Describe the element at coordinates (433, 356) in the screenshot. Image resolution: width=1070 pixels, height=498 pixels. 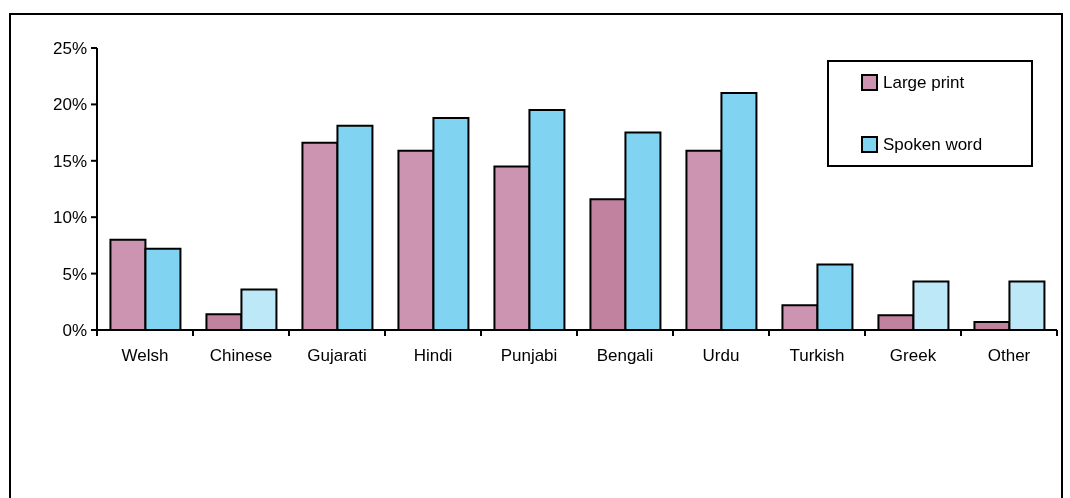
I see `x-tick-label: Hindi` at that location.